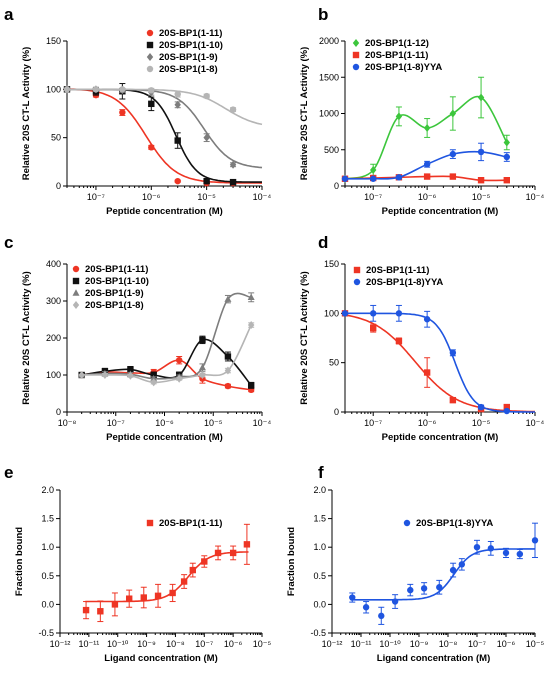 The image size is (550, 677). Describe the element at coordinates (53, 301) in the screenshot. I see `y-tick-label: 300` at that location.